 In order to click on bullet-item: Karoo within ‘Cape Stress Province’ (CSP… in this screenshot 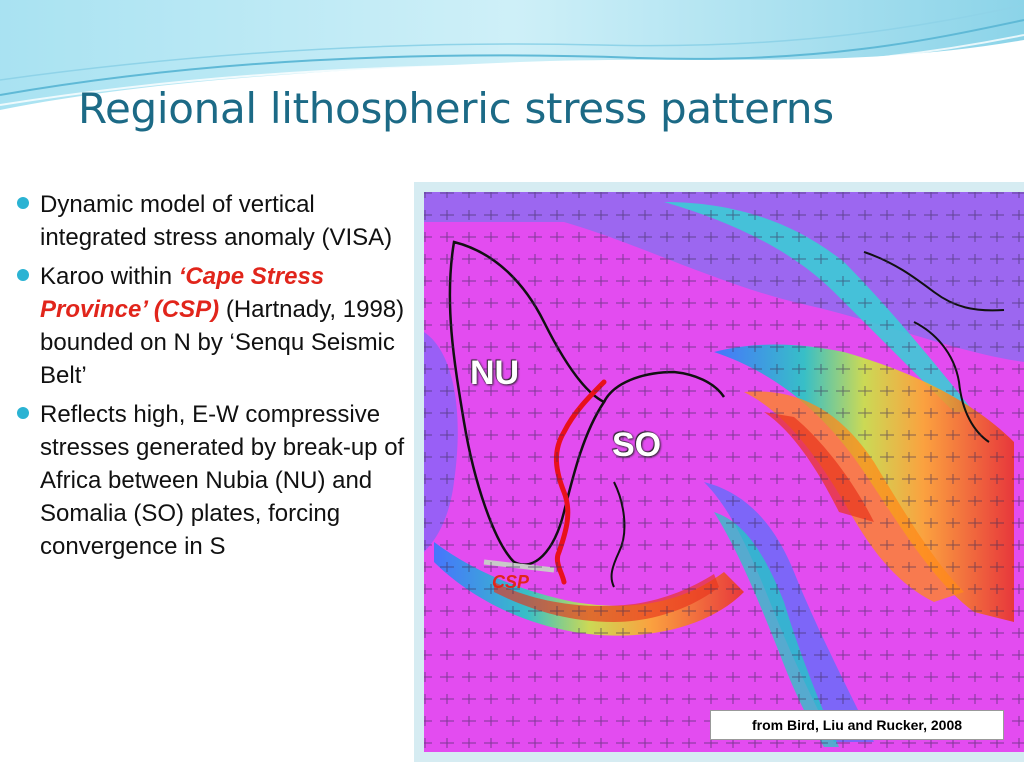, I will do `click(214, 326)`.